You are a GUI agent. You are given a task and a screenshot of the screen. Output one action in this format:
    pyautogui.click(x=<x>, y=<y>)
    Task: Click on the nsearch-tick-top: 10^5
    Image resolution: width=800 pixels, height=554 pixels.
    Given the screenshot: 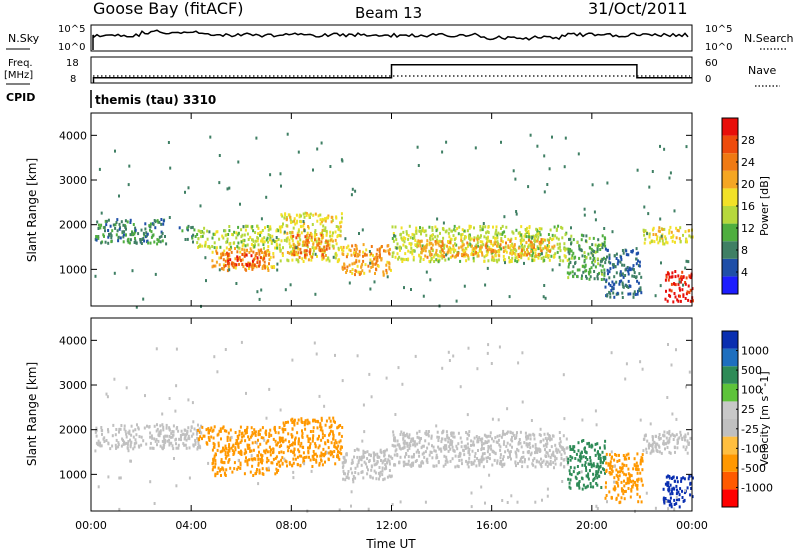 What is the action you would take?
    pyautogui.click(x=718, y=29)
    